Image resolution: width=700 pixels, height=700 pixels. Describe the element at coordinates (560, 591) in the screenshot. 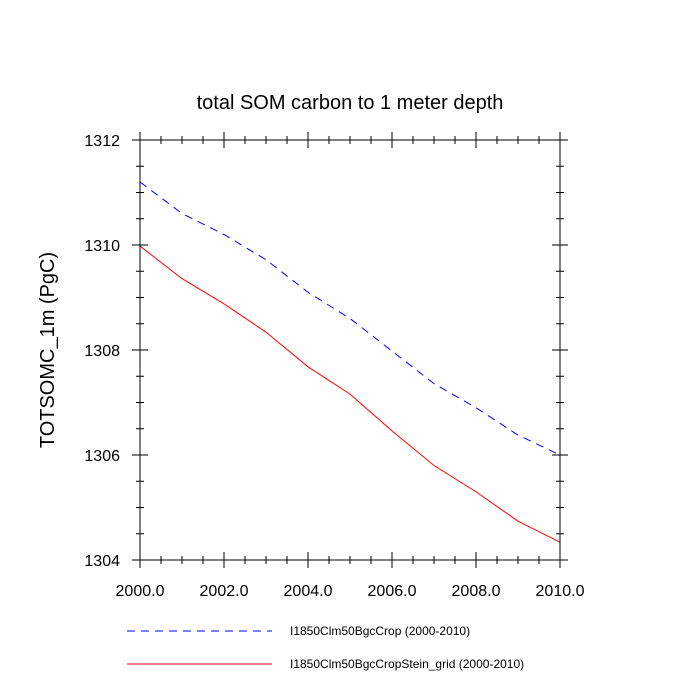

I see `x-tick-label: 2010.0` at that location.